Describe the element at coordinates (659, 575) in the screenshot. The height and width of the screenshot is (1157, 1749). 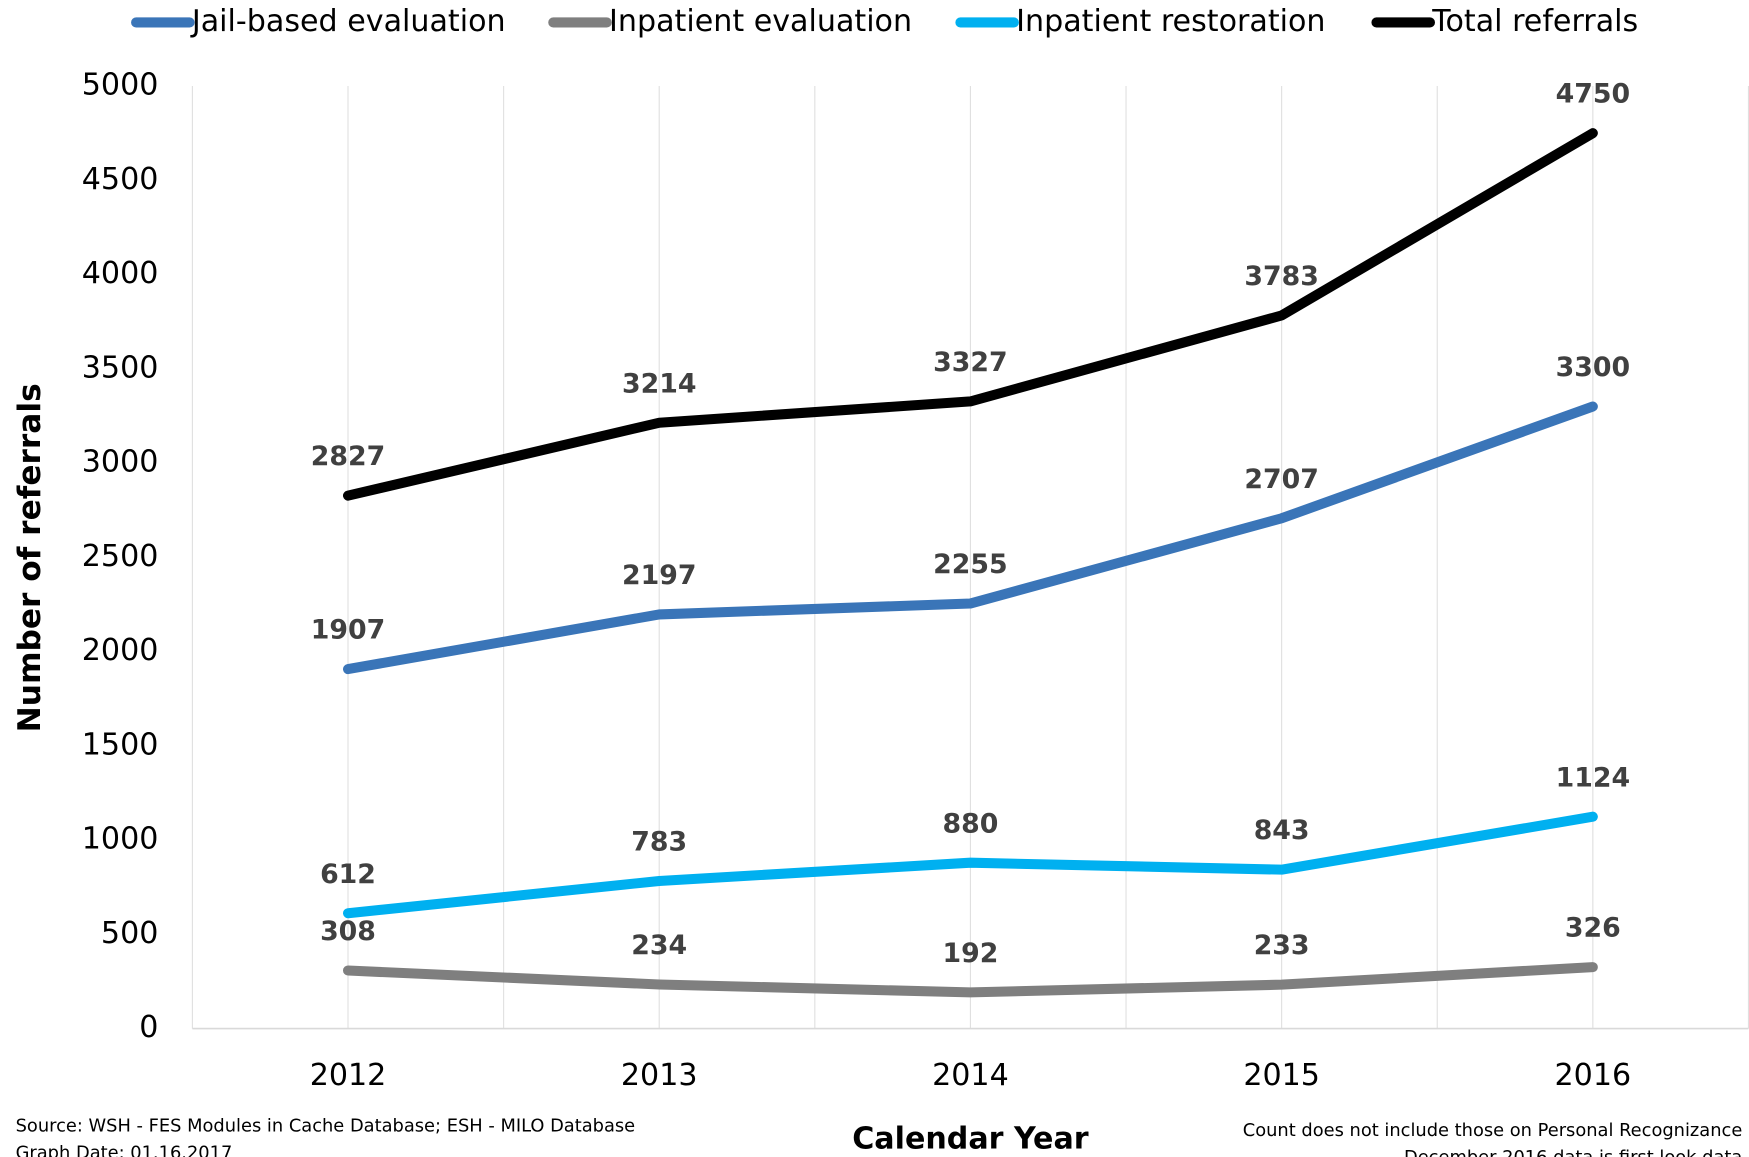
I see `data-label: 2197` at that location.